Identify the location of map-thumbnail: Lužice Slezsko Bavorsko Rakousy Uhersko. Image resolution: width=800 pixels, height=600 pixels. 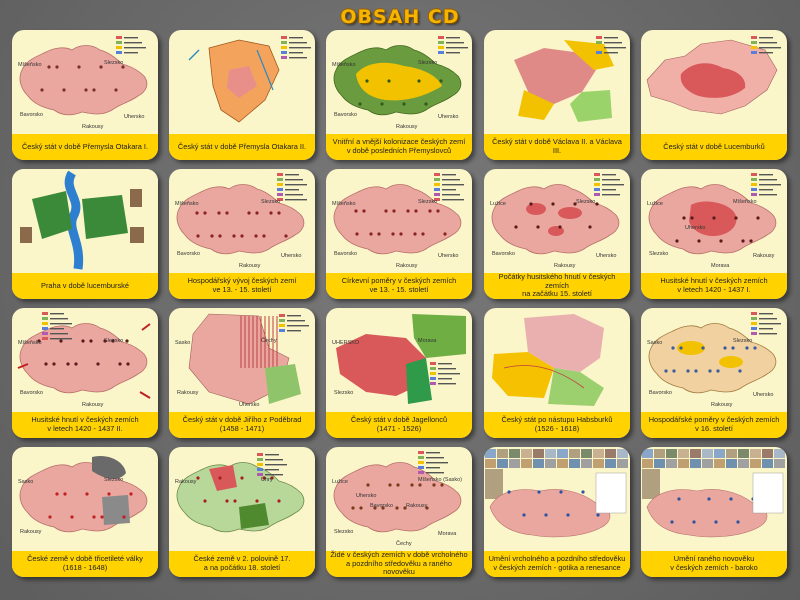
(557, 221).